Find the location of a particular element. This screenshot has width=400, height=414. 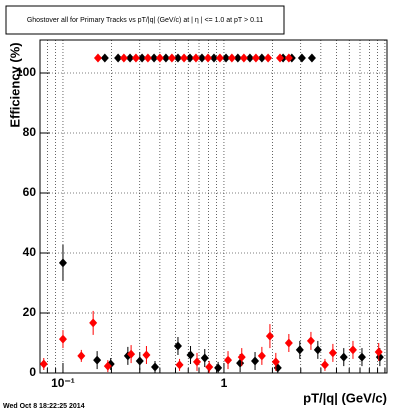

x-tick-label: 10⁻¹ is located at coordinates (63, 383).